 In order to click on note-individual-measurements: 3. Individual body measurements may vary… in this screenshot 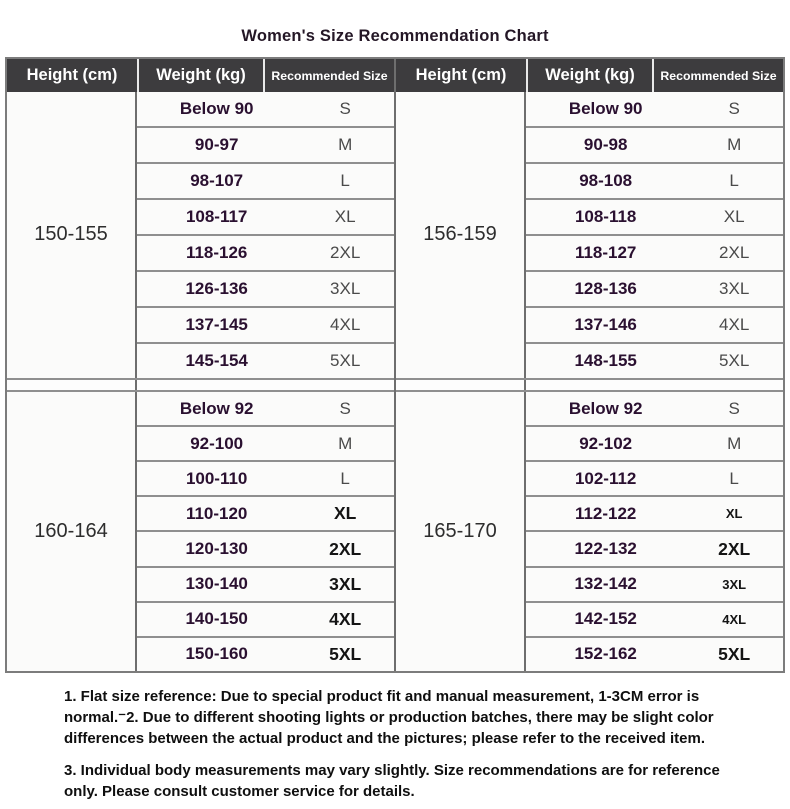, I will do `click(392, 781)`.